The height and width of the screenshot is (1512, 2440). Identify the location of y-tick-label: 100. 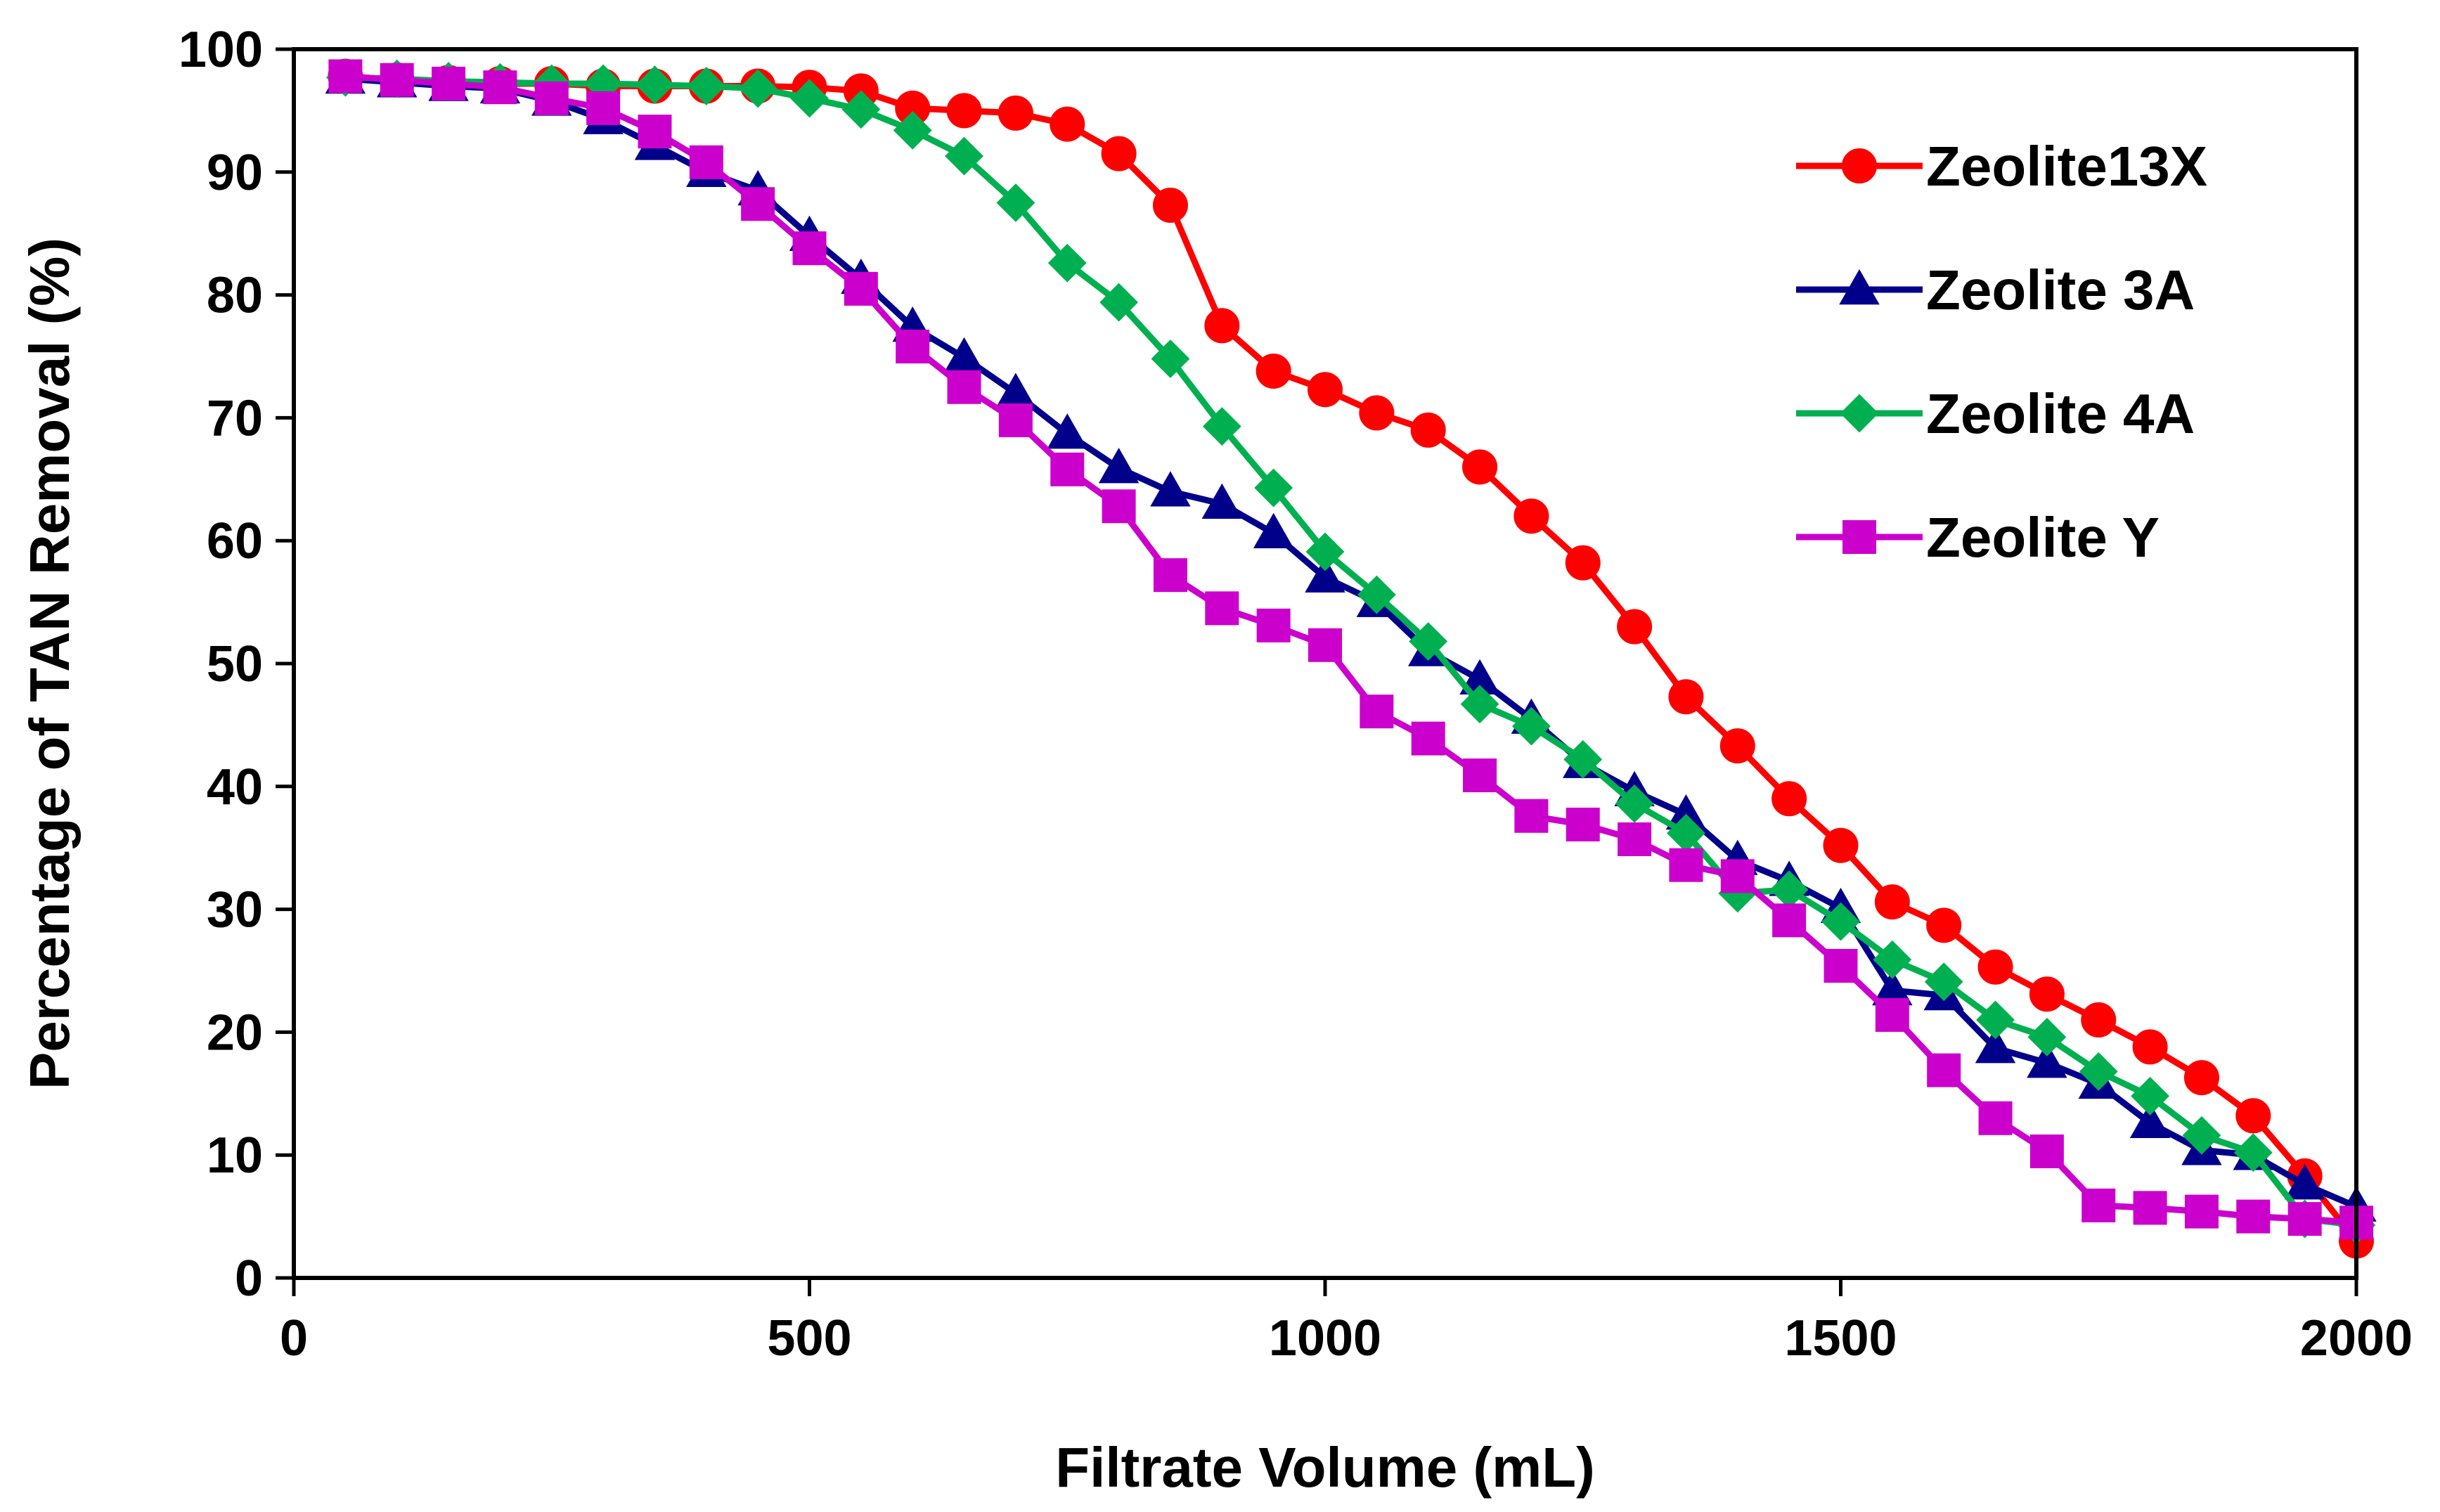
(221, 50).